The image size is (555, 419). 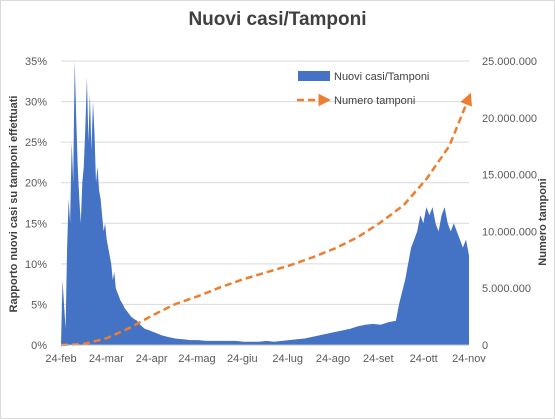 What do you see at coordinates (39, 346) in the screenshot?
I see `y-left-tick-label: 0%` at bounding box center [39, 346].